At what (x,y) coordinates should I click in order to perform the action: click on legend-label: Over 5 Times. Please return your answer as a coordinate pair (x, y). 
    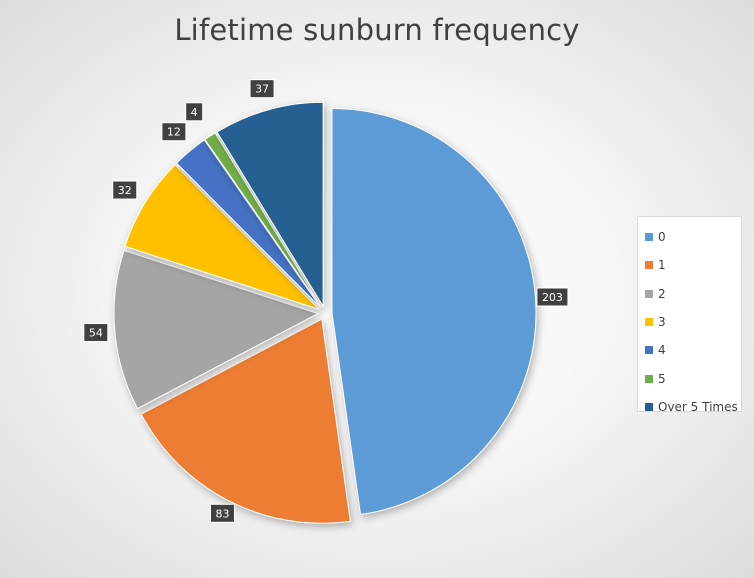
    Looking at the image, I should click on (698, 406).